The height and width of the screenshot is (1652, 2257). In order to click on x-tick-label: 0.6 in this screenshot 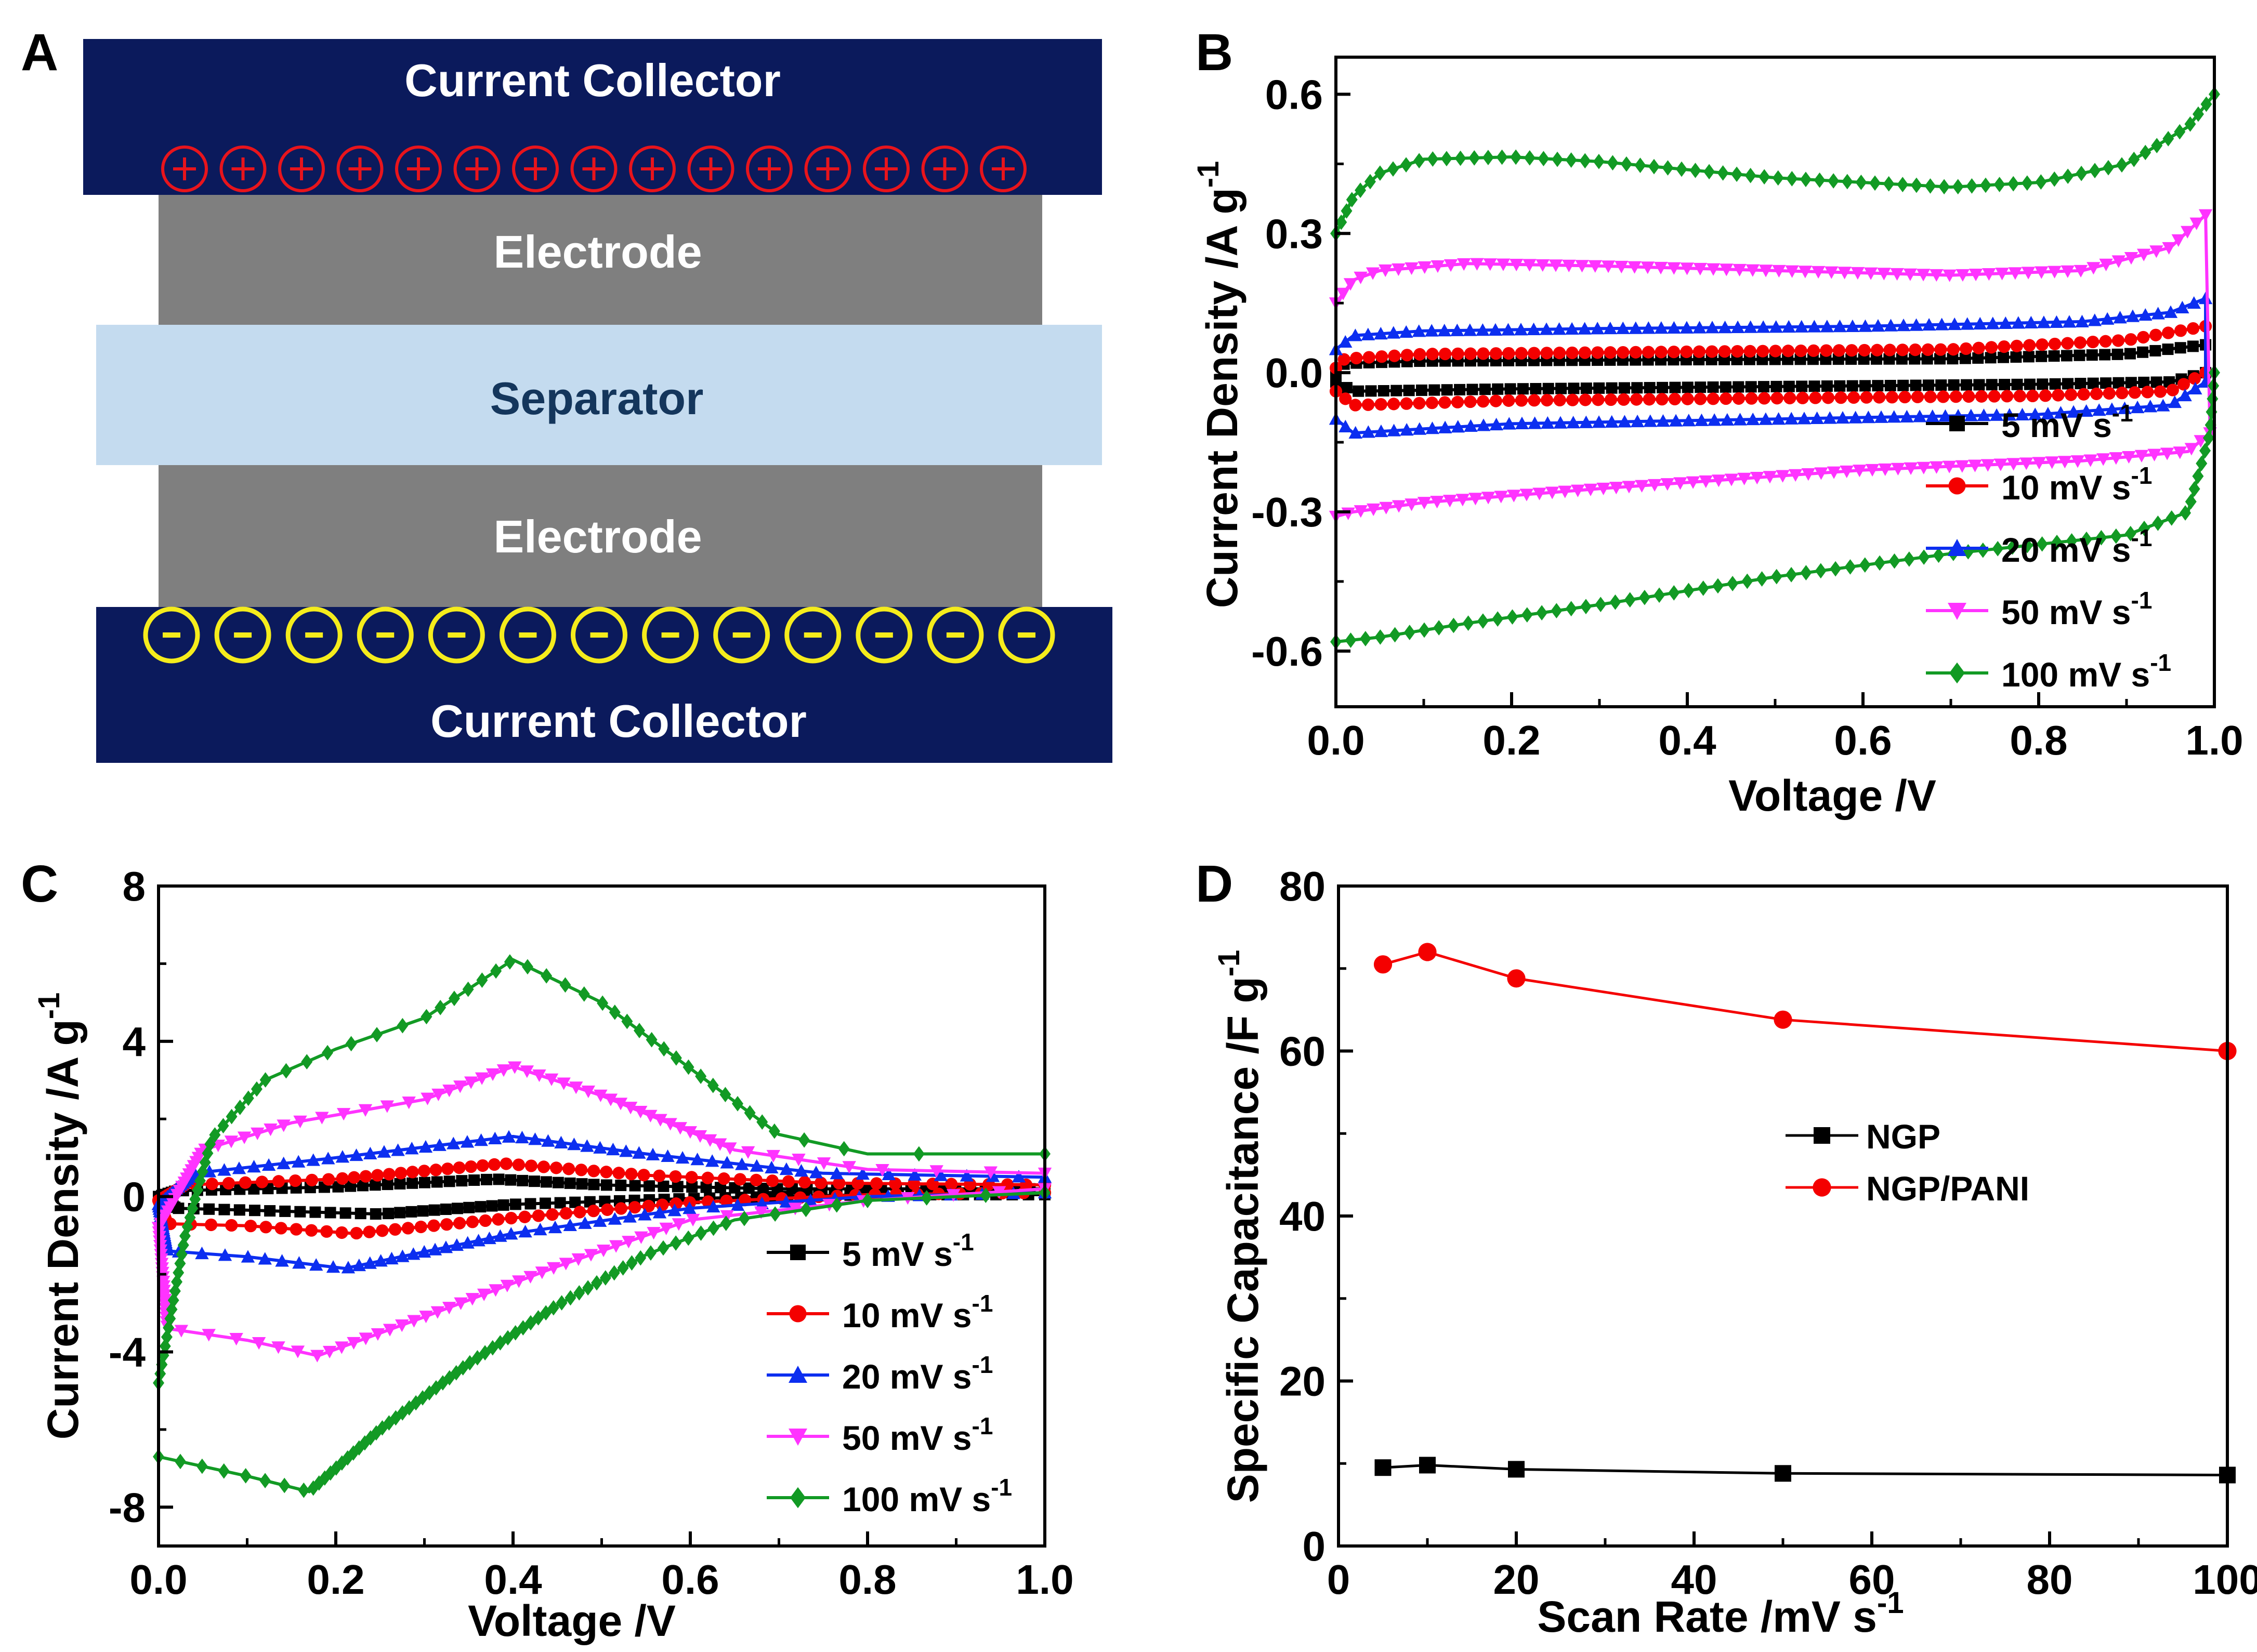, I will do `click(1863, 740)`.